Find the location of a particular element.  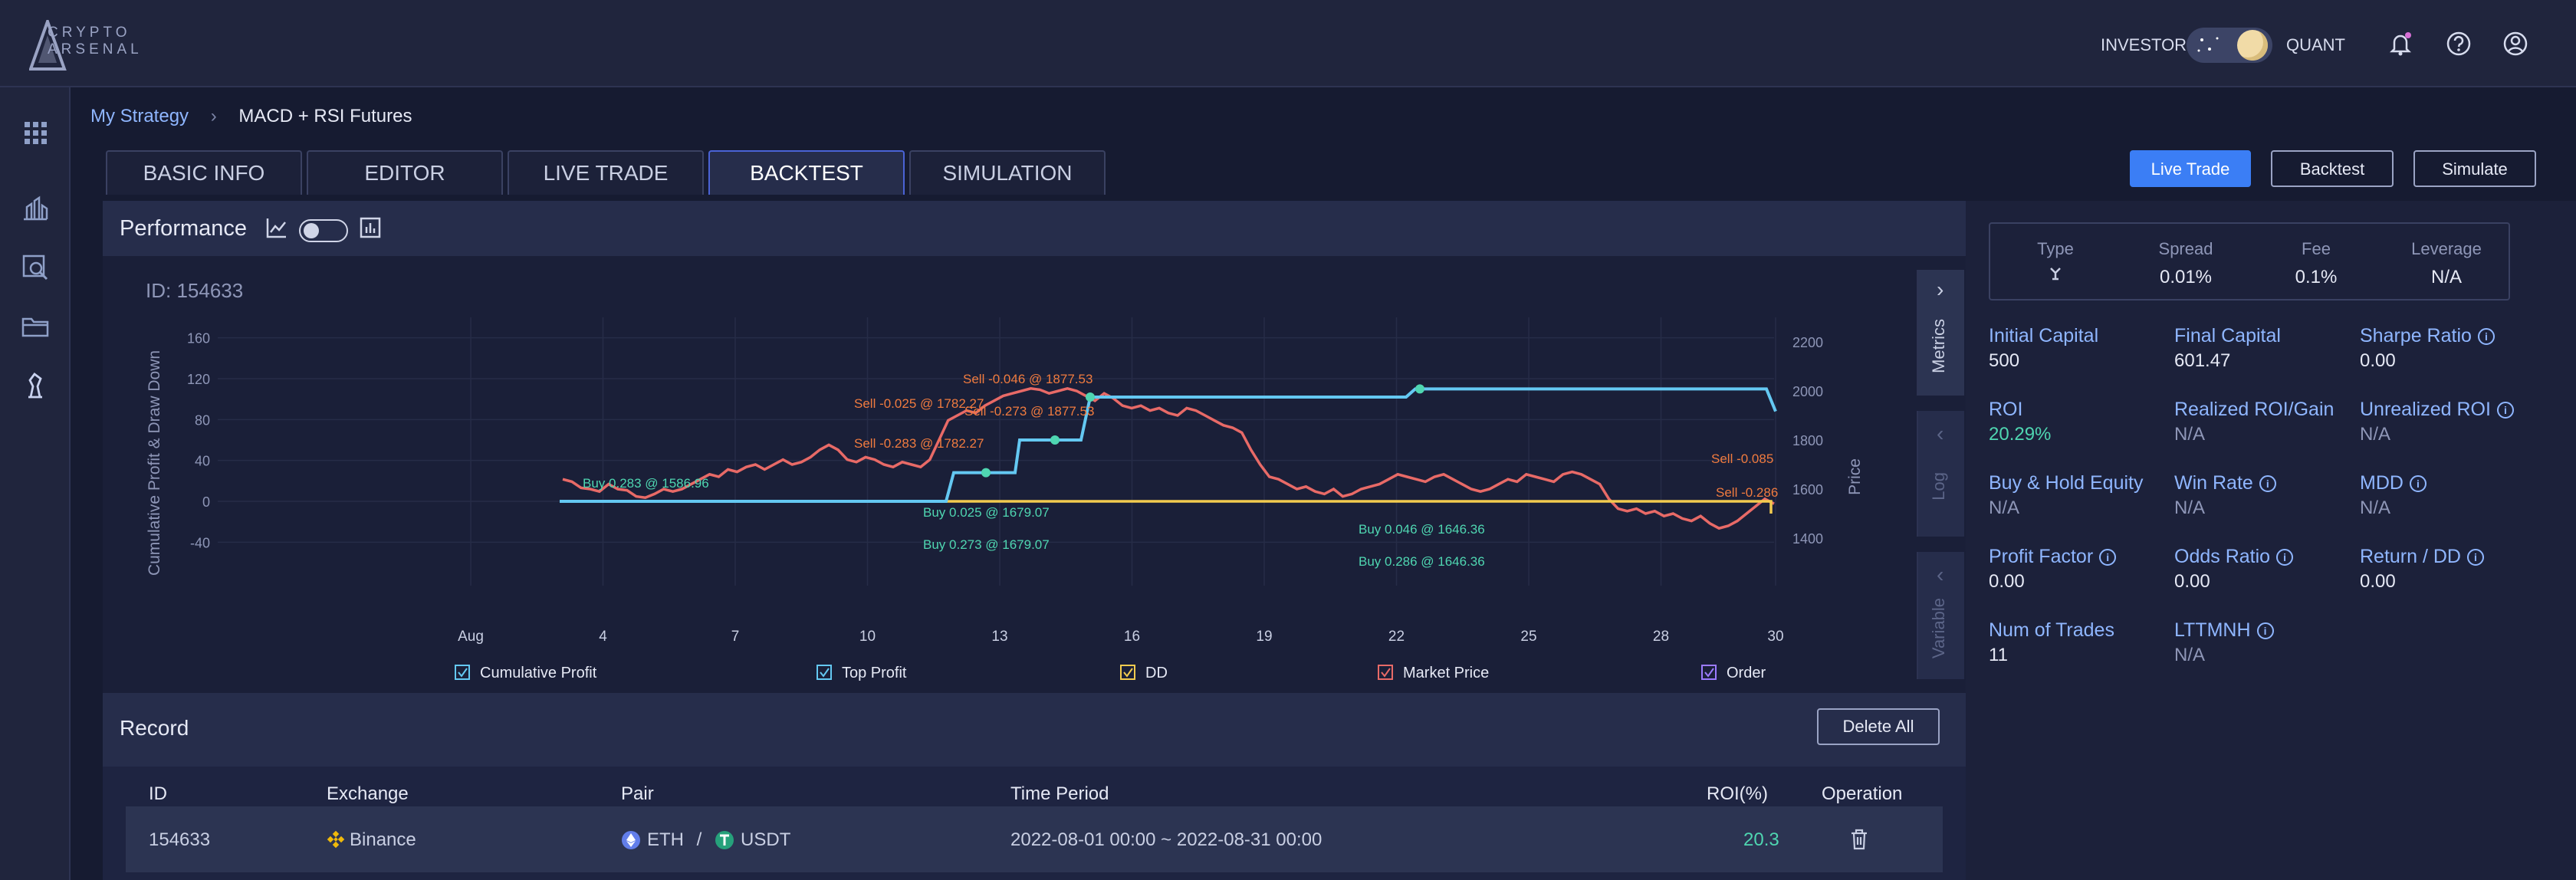

breadcrumb: My Strategy › MACD + RSI Futures is located at coordinates (251, 116).